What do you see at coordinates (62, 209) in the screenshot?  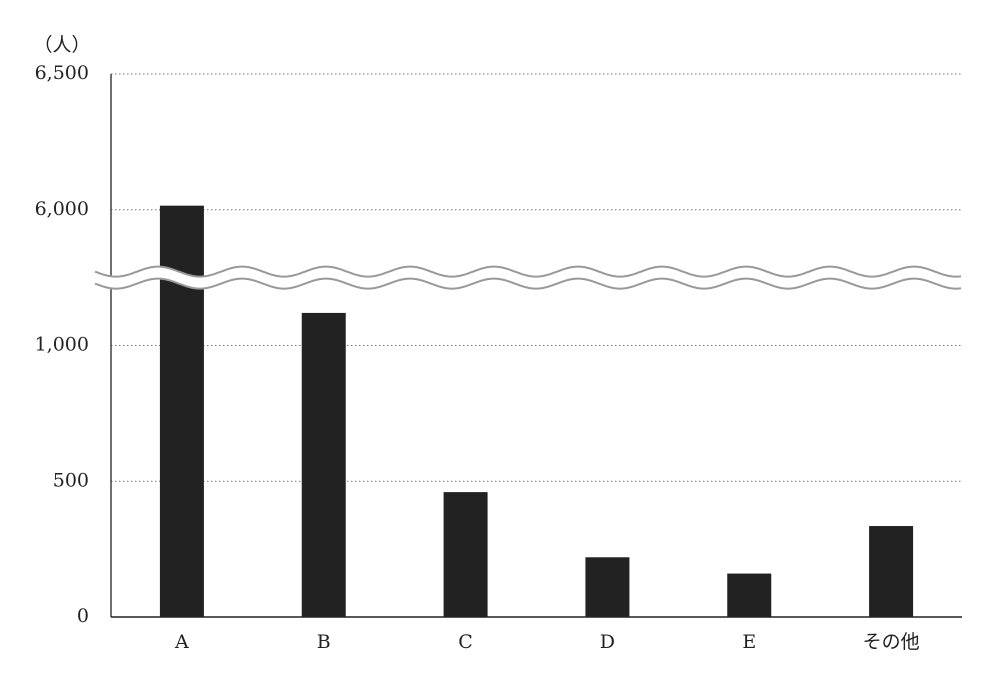 I see `y-tick-label: 6,000` at bounding box center [62, 209].